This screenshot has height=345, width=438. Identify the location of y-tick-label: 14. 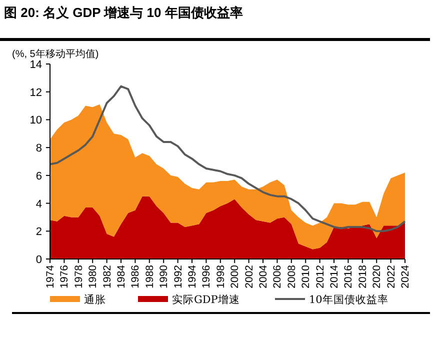
(36, 65).